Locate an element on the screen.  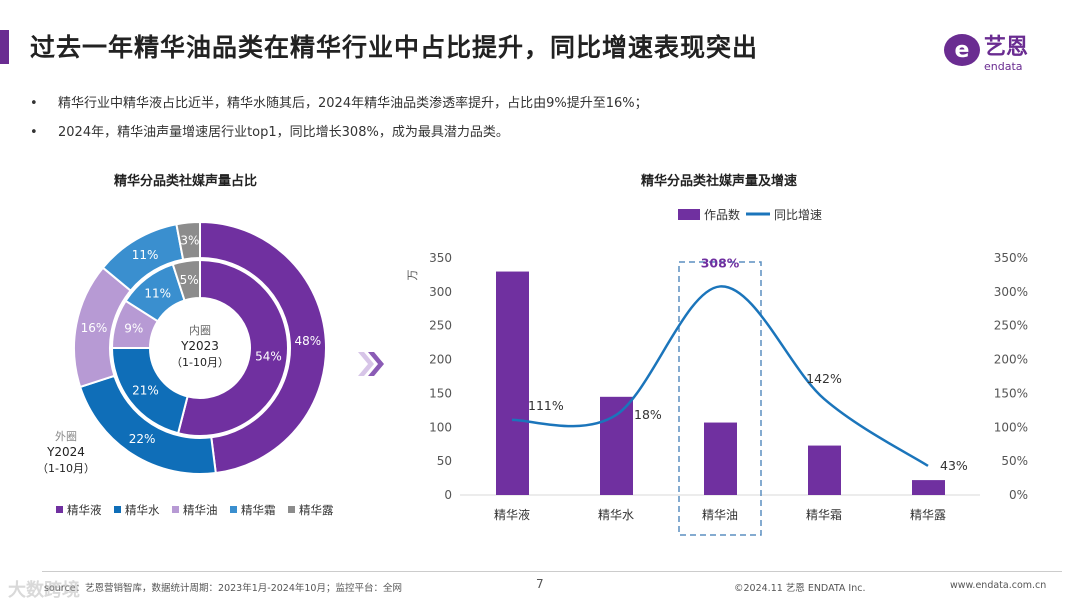
donut-data-label: 3% is located at coordinates (189, 240).